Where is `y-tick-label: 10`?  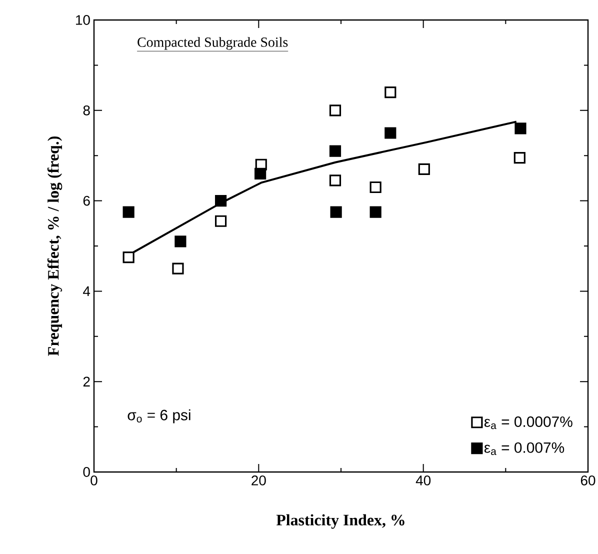
y-tick-label: 10 is located at coordinates (83, 20).